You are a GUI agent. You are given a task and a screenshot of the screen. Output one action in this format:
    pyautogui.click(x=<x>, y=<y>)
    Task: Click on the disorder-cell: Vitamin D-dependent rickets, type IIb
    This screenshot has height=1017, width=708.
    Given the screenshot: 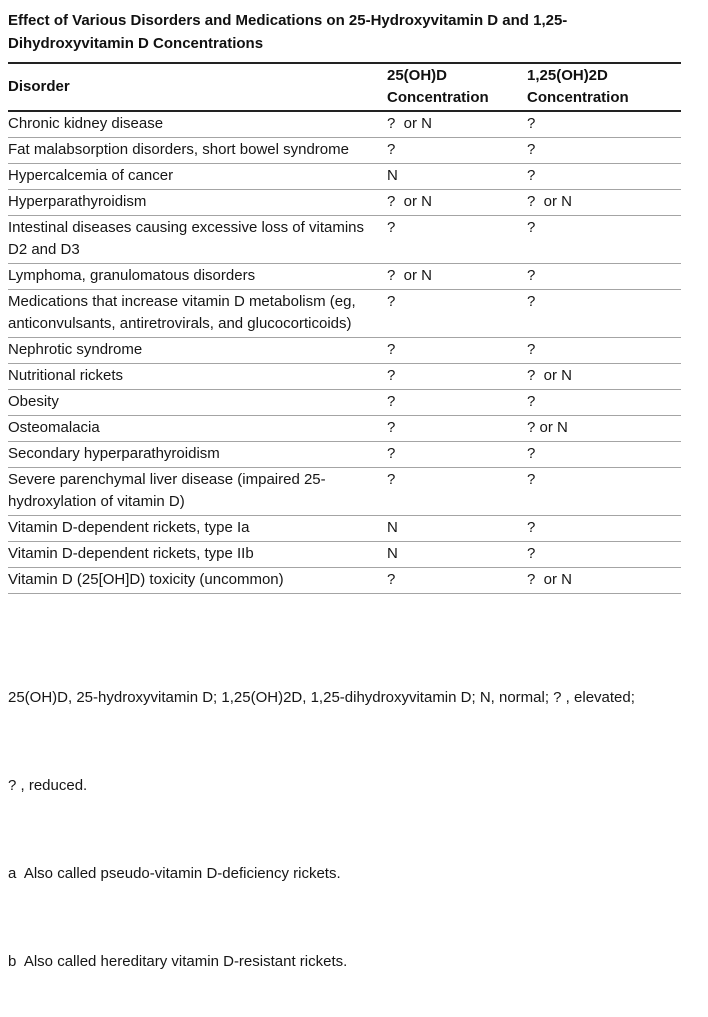 What is the action you would take?
    pyautogui.click(x=197, y=554)
    